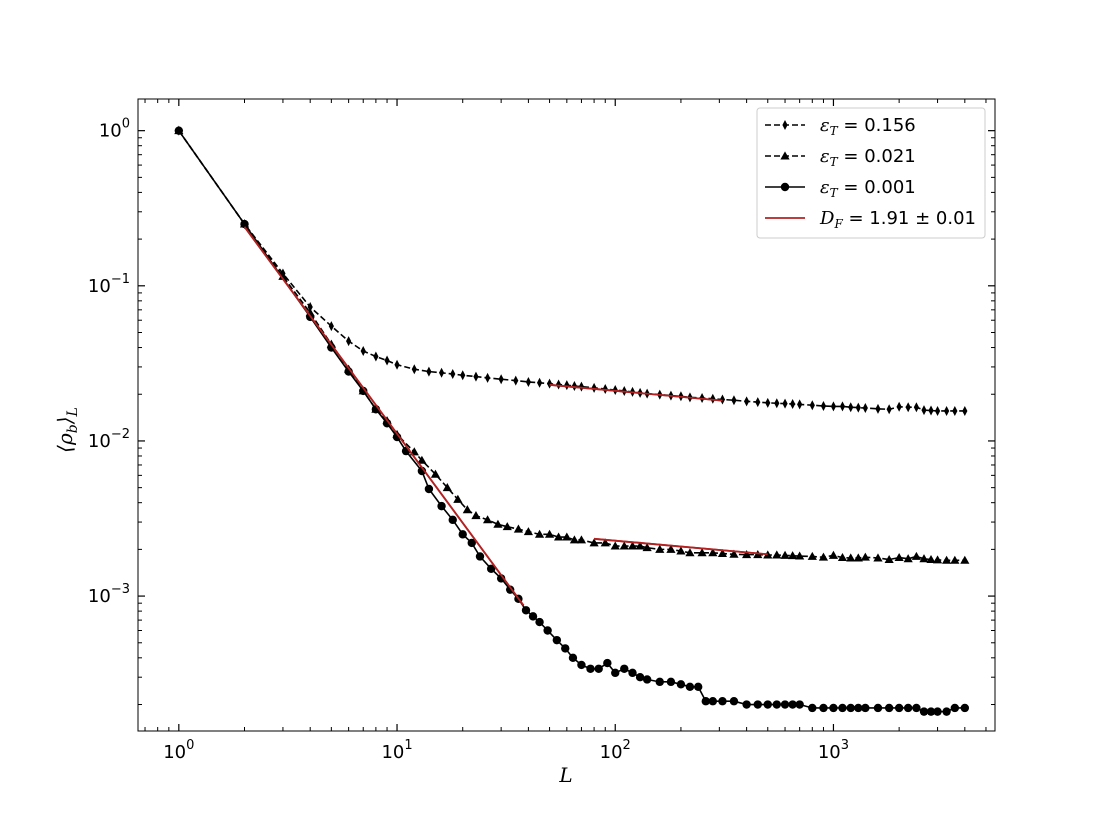 The height and width of the screenshot is (823, 1105). What do you see at coordinates (114, 129) in the screenshot?
I see `y-tick-label: 10⁰` at bounding box center [114, 129].